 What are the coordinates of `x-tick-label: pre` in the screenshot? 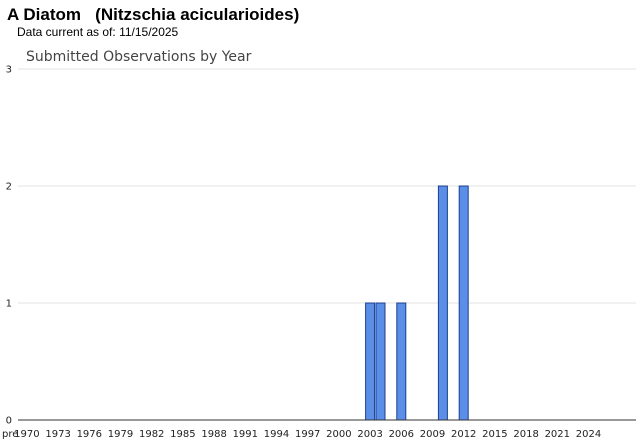 It's located at (10, 434).